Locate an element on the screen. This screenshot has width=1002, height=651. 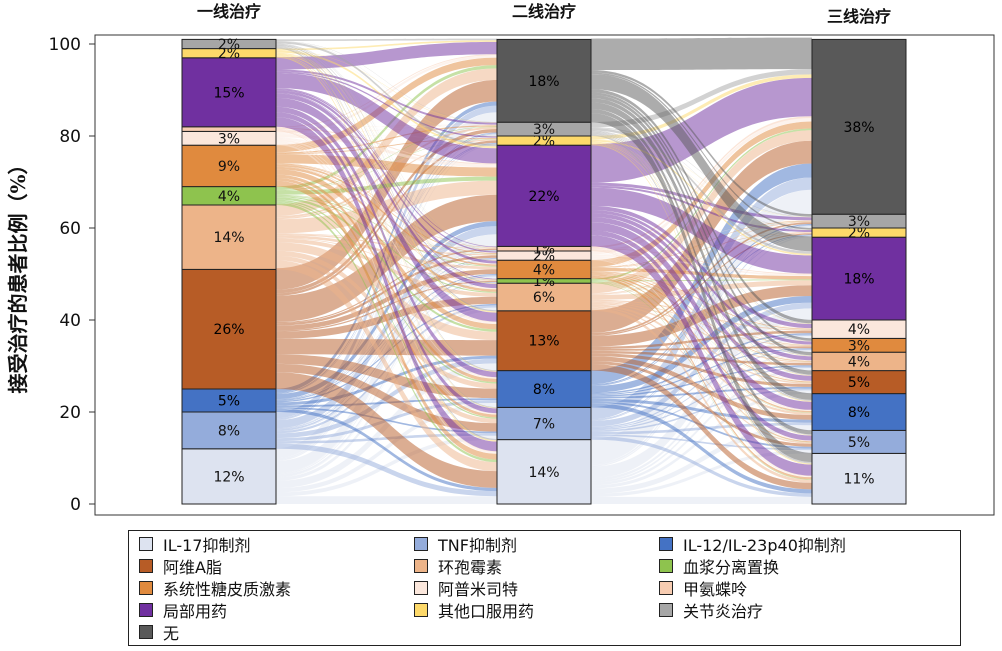
legend-label: 阿维A脂 is located at coordinates (192, 567).